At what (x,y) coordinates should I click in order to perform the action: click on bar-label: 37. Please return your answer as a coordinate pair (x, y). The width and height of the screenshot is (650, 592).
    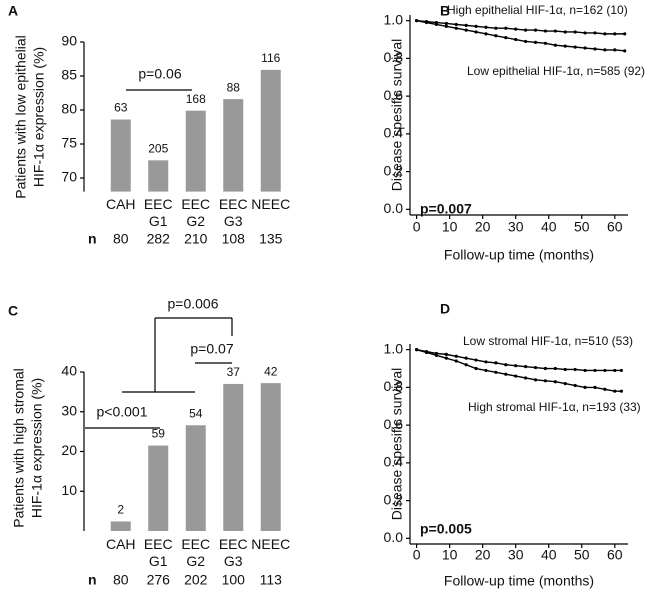
    Looking at the image, I should click on (234, 372).